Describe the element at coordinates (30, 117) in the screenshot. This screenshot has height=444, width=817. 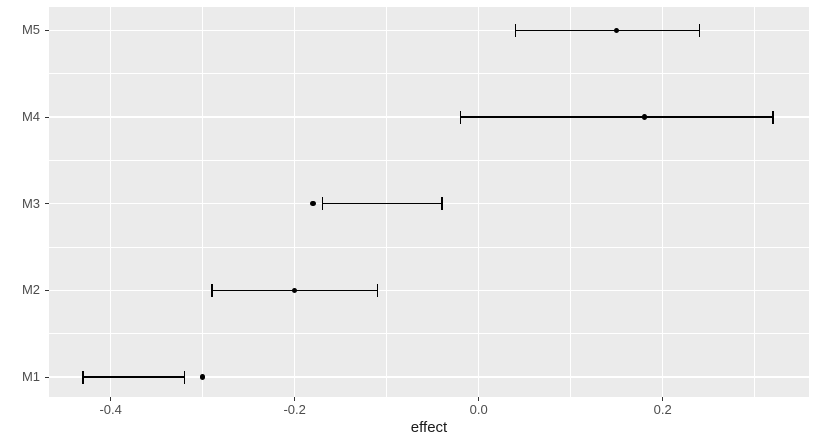
I see `y-tick-label: M4` at that location.